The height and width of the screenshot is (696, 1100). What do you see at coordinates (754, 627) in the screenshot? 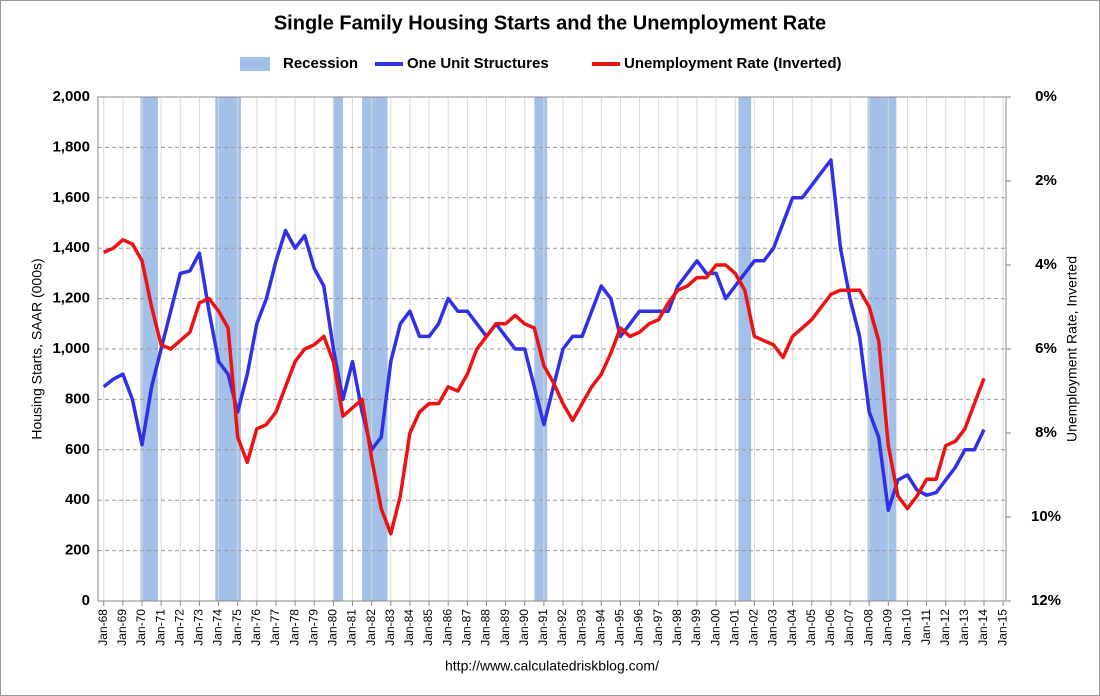
I see `x-tick-label: Jan-02` at bounding box center [754, 627].